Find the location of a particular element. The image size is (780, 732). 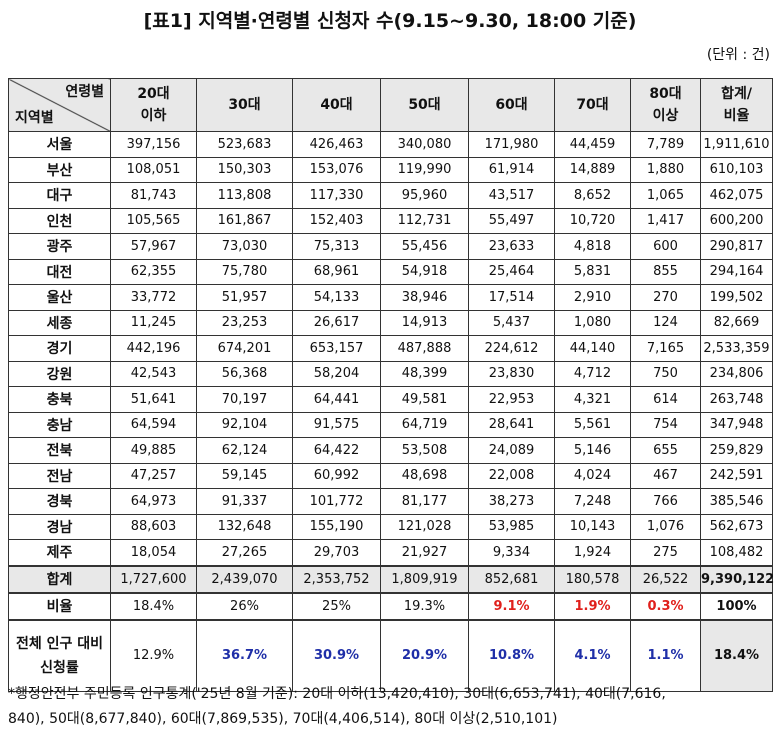

cell: 55,456 is located at coordinates (424, 246).